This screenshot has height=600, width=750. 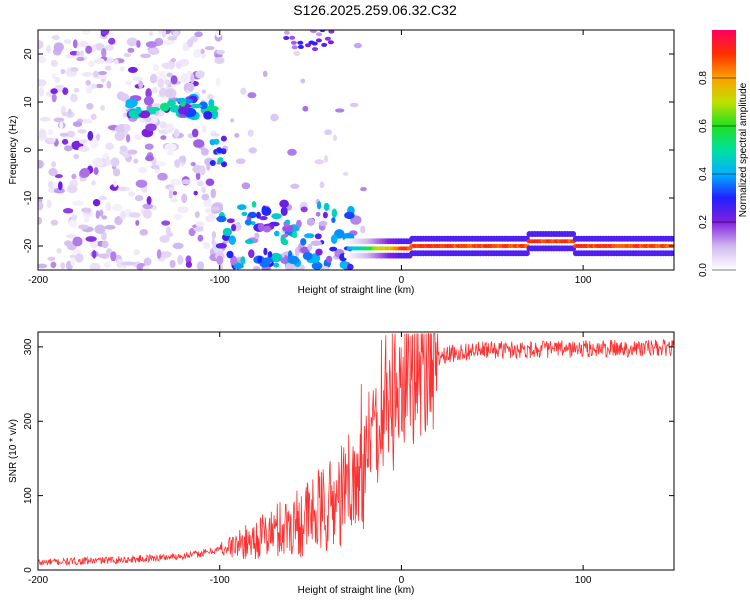 What do you see at coordinates (28, 420) in the screenshot?
I see `y-tick-label: 200` at bounding box center [28, 420].